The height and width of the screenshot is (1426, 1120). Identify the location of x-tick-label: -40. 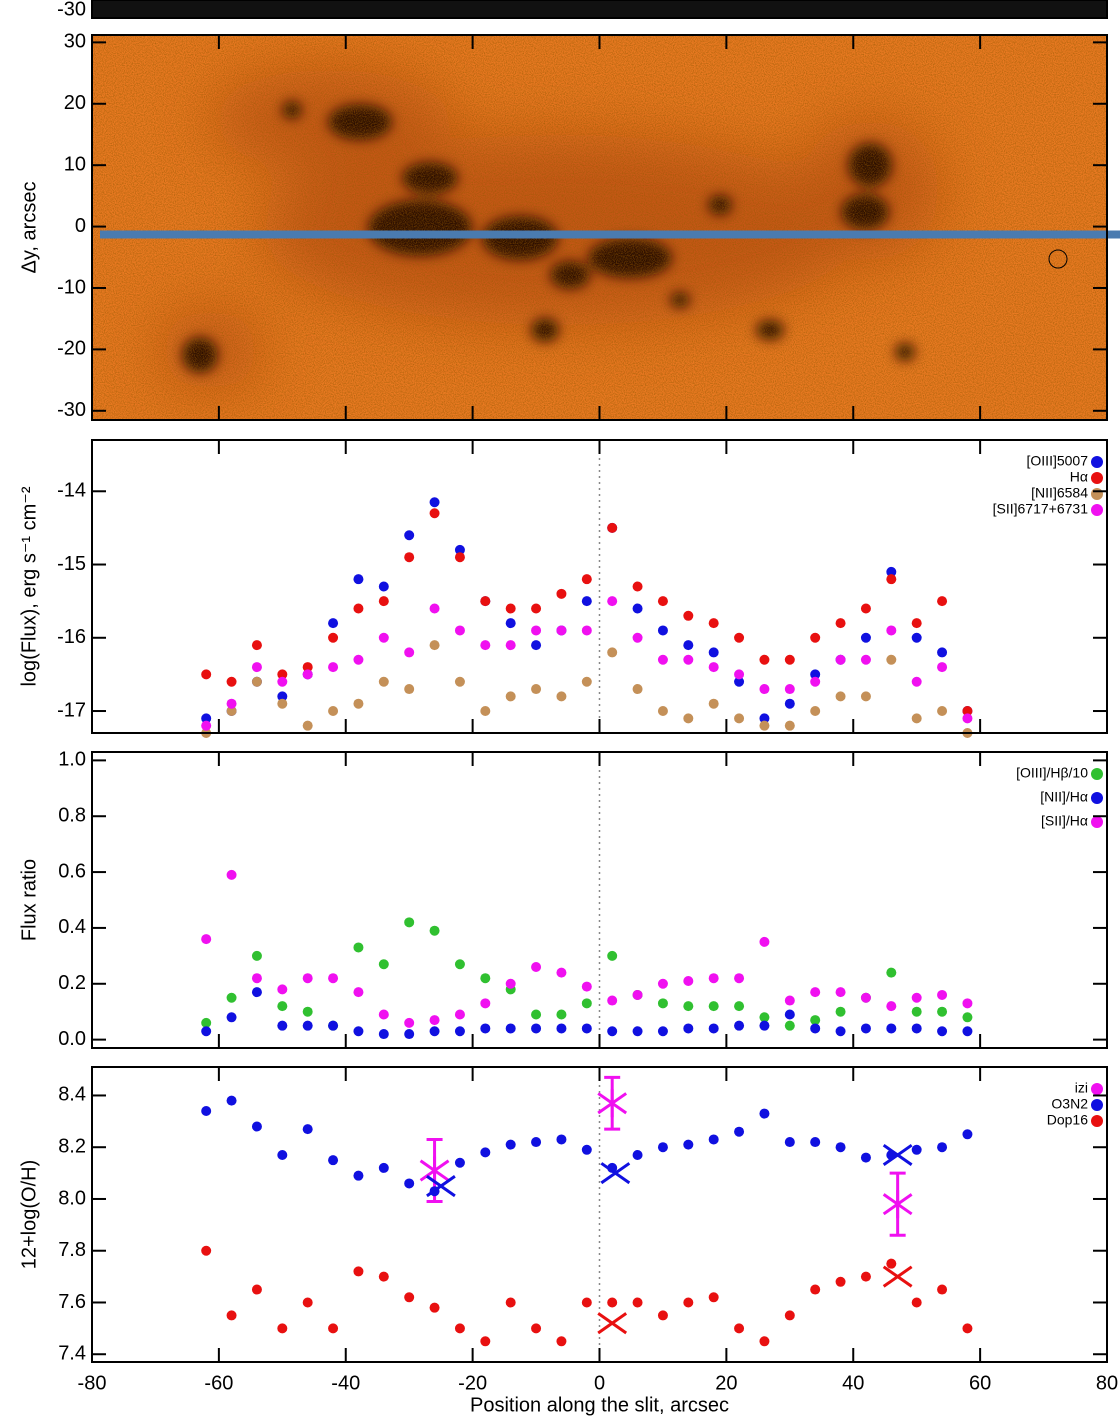
(345, 1383).